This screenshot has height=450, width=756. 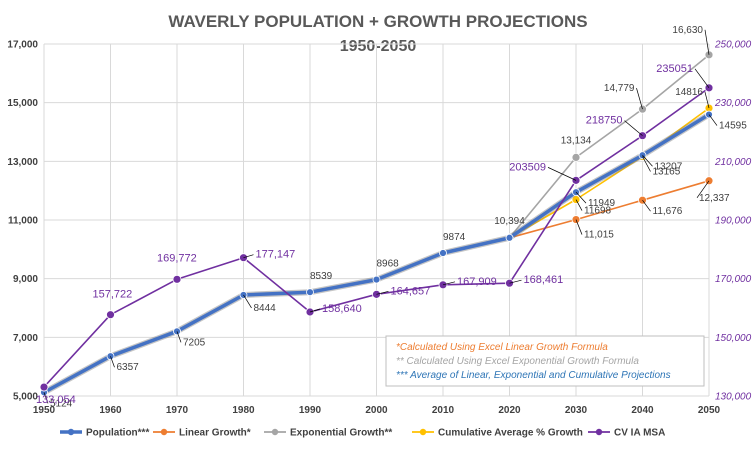 I want to click on data-label: 13165, so click(x=667, y=171).